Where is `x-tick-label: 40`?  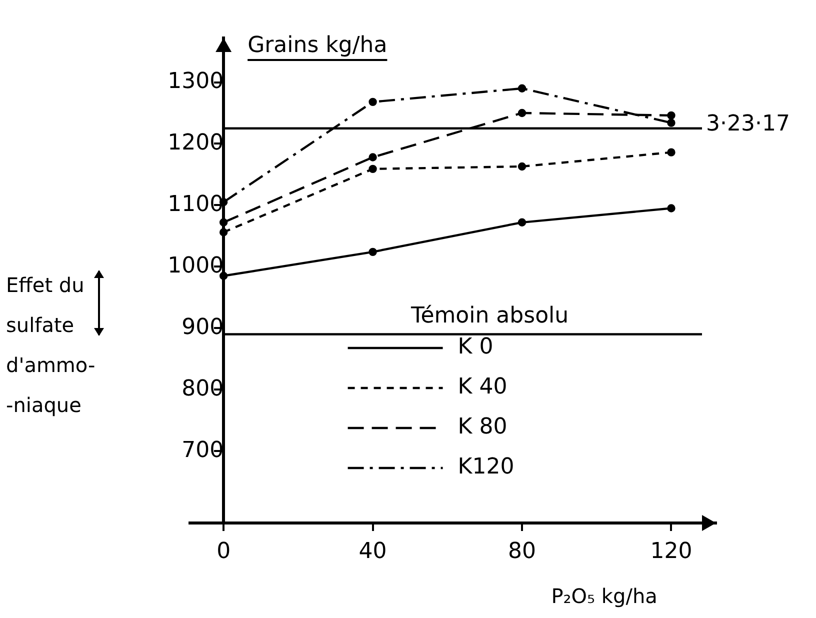 x-tick-label: 40 is located at coordinates (372, 551).